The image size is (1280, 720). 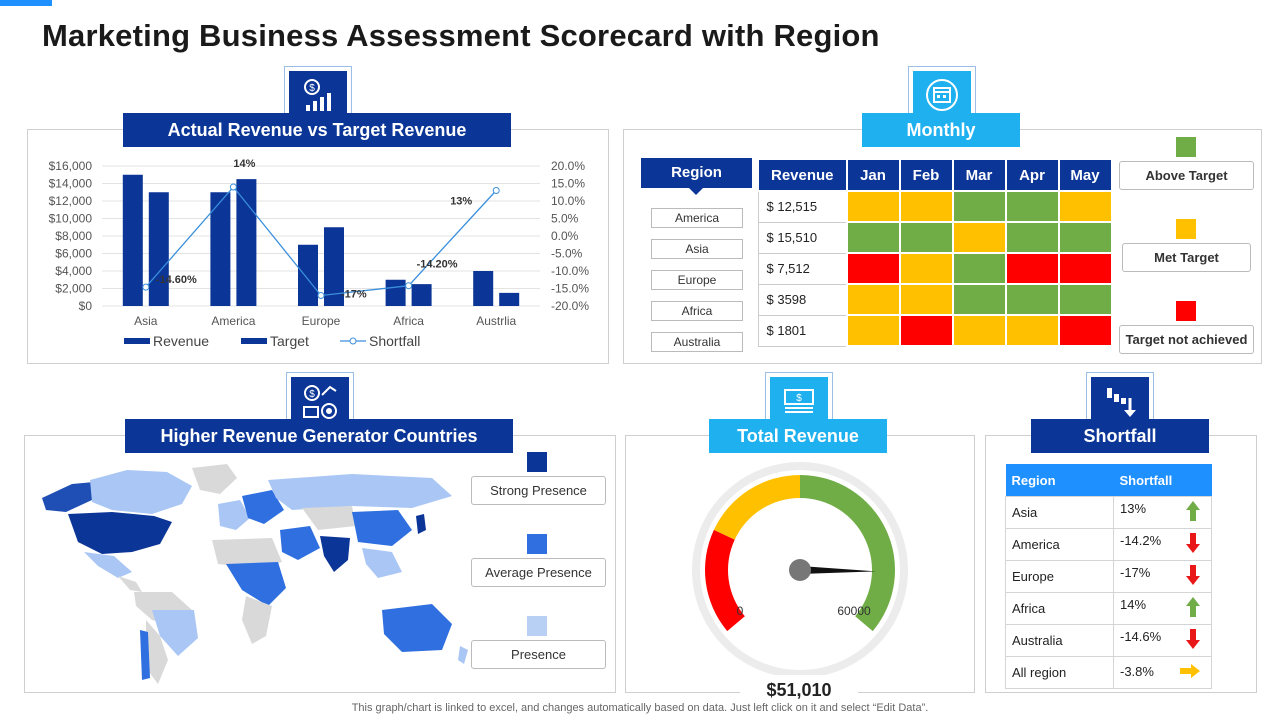 I want to click on table-row: Australia -14.6%, so click(x=1108, y=640).